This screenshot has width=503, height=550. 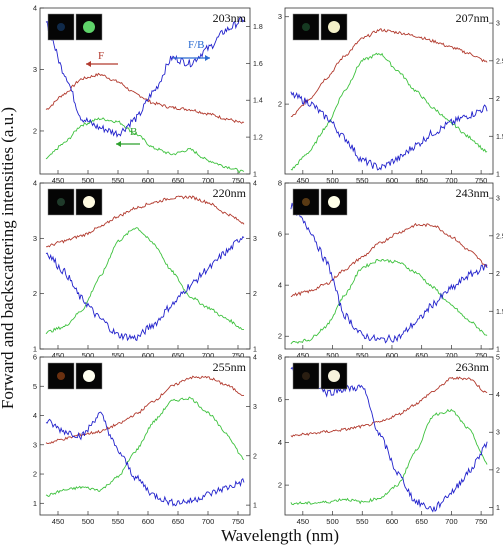 What do you see at coordinates (230, 193) in the screenshot?
I see `panel-label: 220nm` at bounding box center [230, 193].